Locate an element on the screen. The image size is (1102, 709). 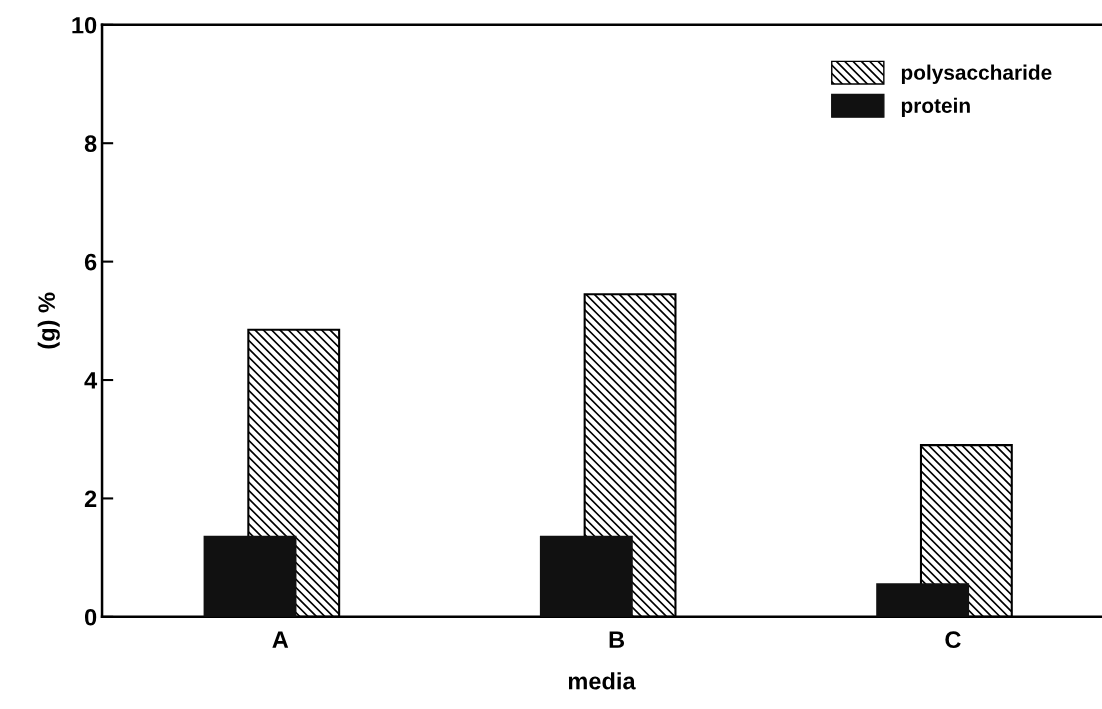
legend-label: polysaccharide is located at coordinates (976, 74).